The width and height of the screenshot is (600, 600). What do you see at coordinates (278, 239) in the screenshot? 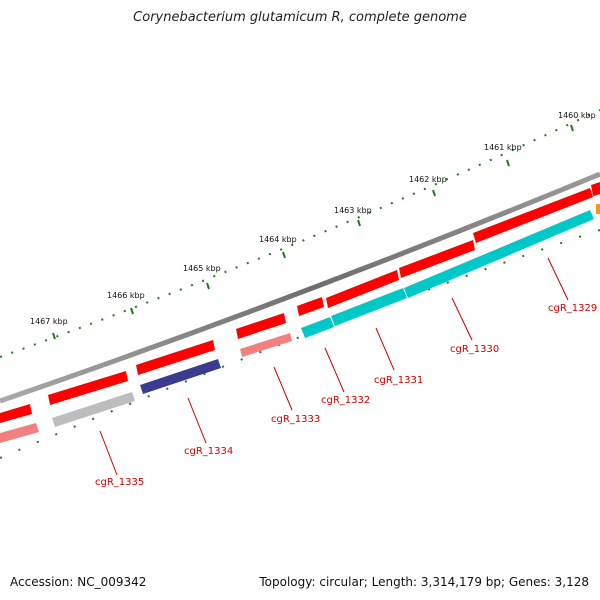
I see `tick-label: 1464 kbp` at bounding box center [278, 239].